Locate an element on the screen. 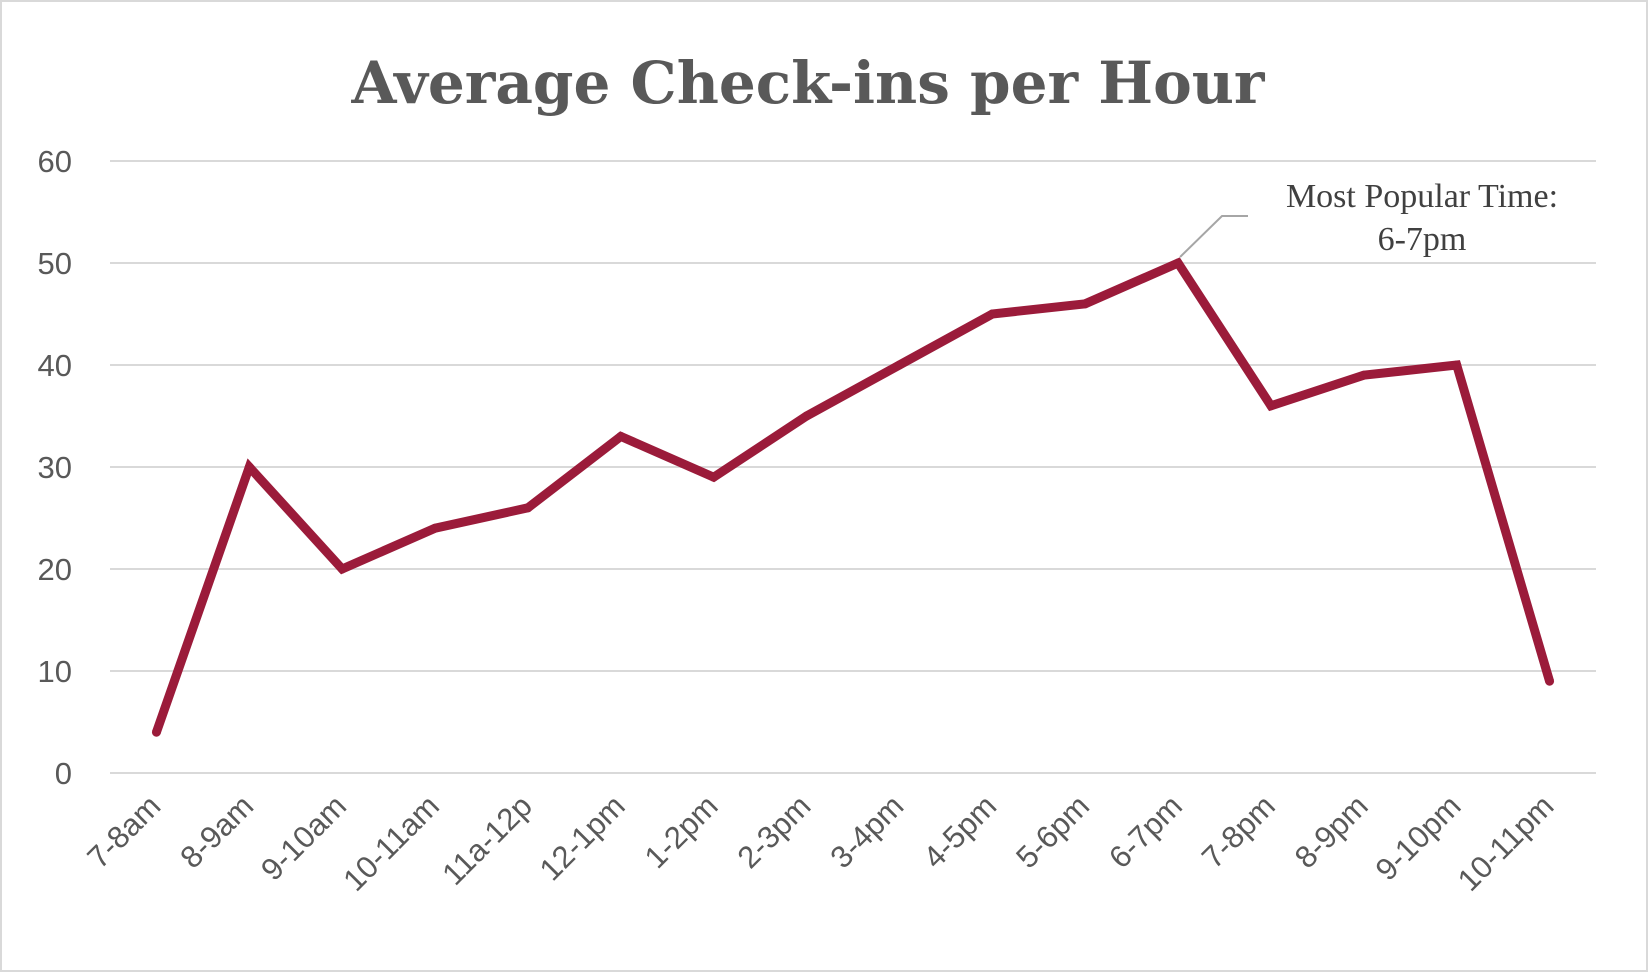 This screenshot has width=1648, height=972. data-point-2-3pm is located at coordinates (807, 416).